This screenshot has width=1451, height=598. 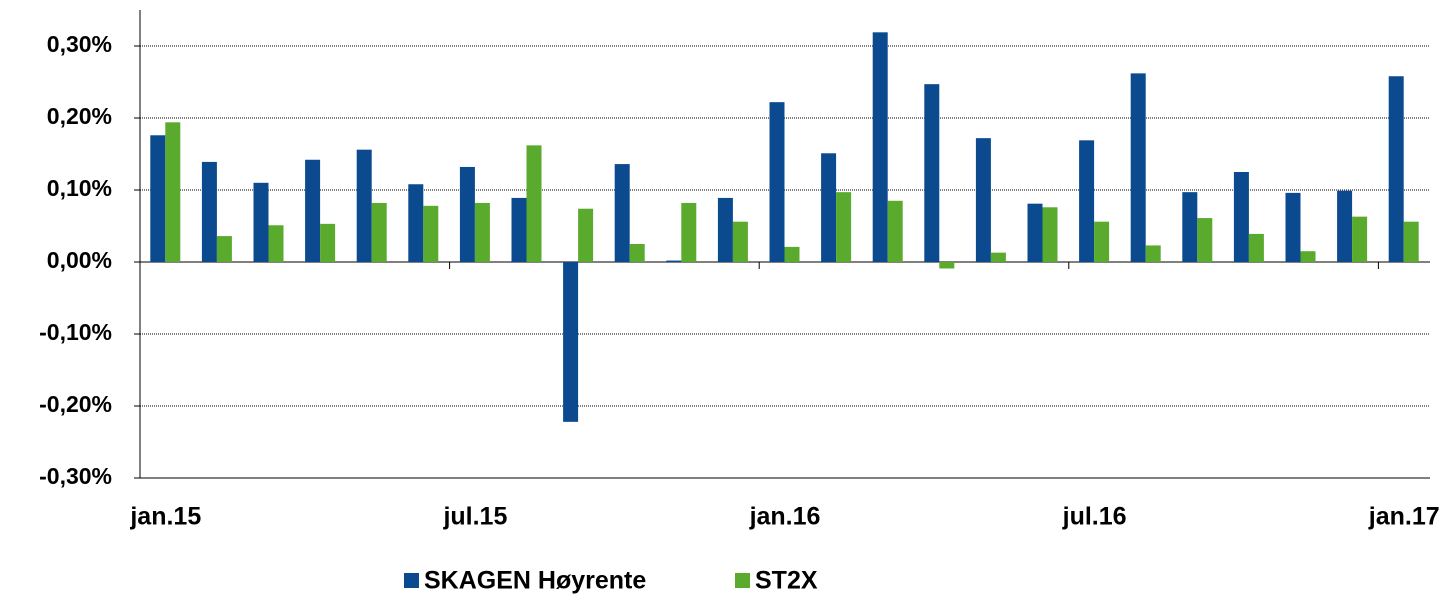 I want to click on y-tick-label: -0,20%, so click(x=75, y=404).